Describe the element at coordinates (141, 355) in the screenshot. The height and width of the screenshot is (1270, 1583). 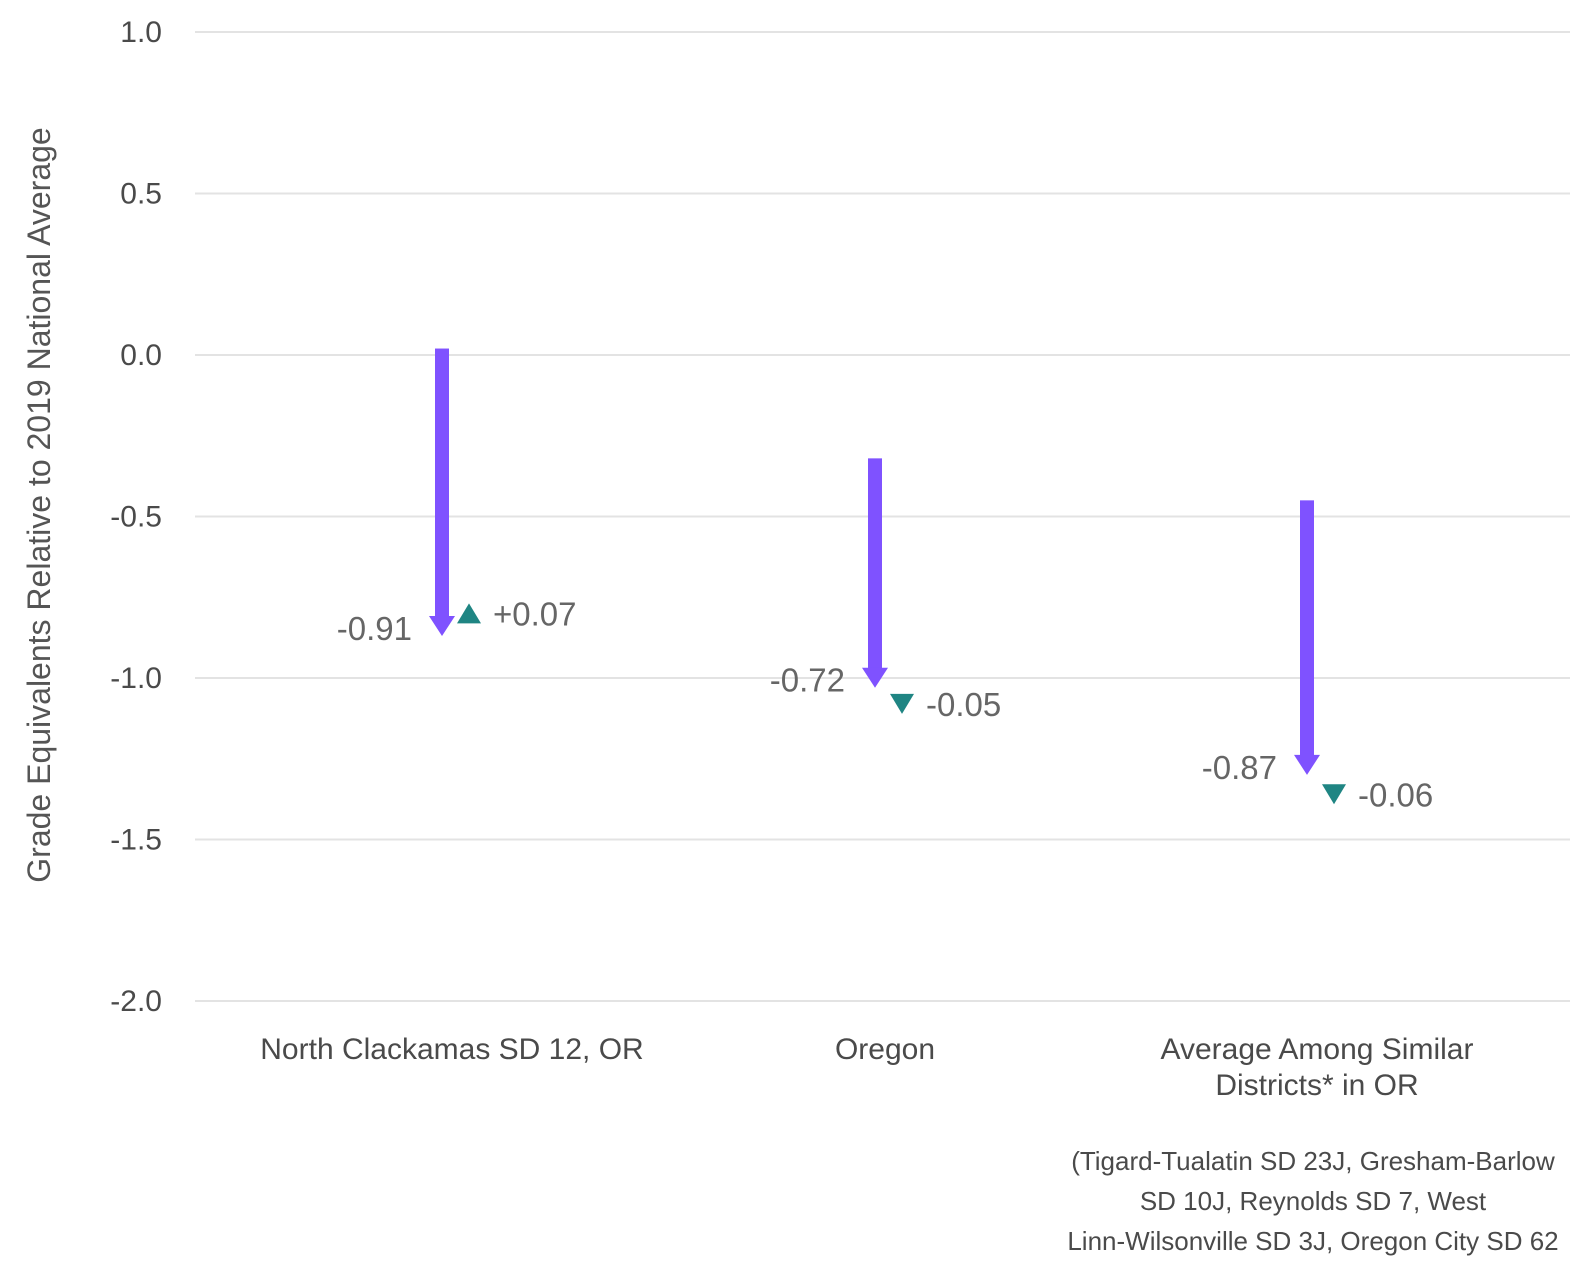
I see `y-tick-label: 0.0` at that location.